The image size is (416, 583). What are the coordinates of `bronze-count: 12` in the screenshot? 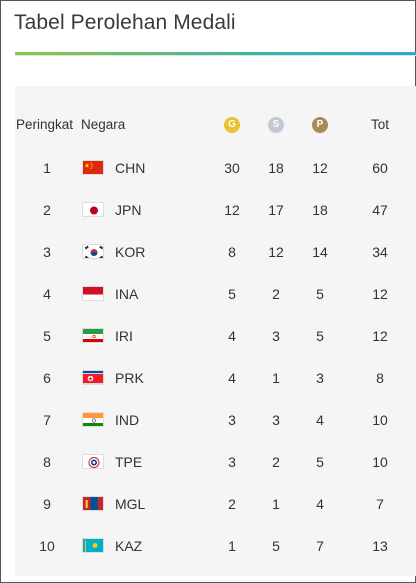 It's located at (320, 168).